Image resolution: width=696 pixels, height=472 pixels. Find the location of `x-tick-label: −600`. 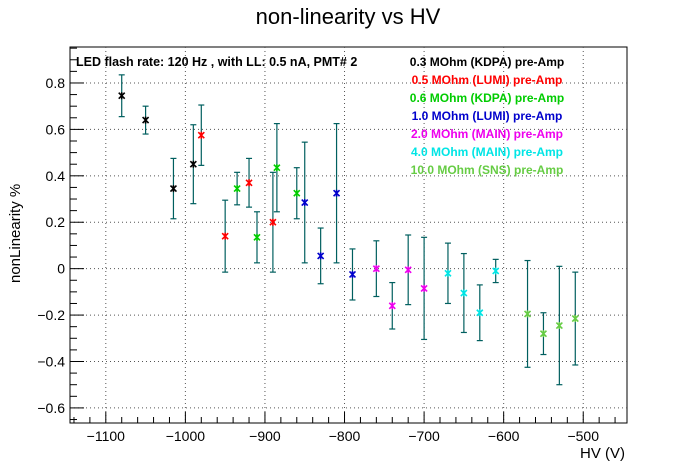

x-tick-label: −600 is located at coordinates (504, 436).